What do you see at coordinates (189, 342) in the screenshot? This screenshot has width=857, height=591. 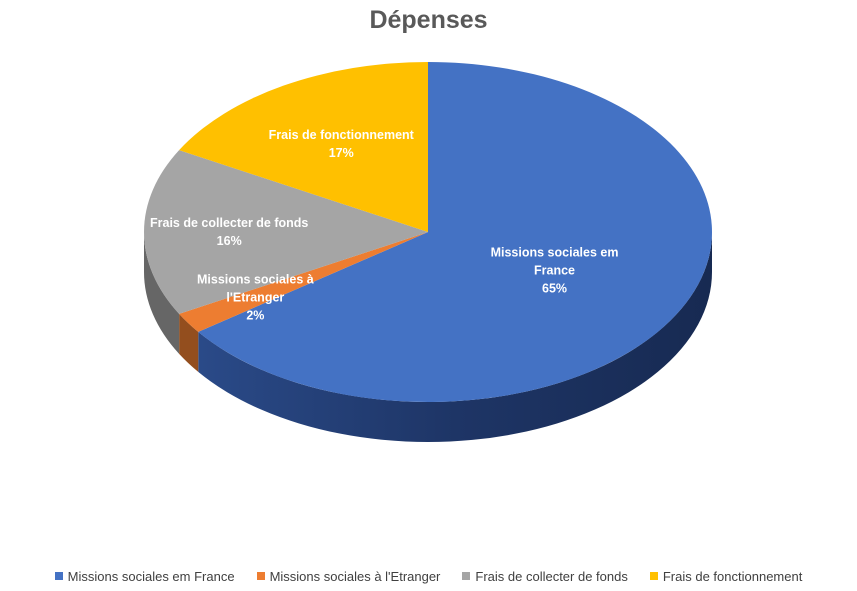 I see `slice-side-missions-sociales-a-l-etranger` at bounding box center [189, 342].